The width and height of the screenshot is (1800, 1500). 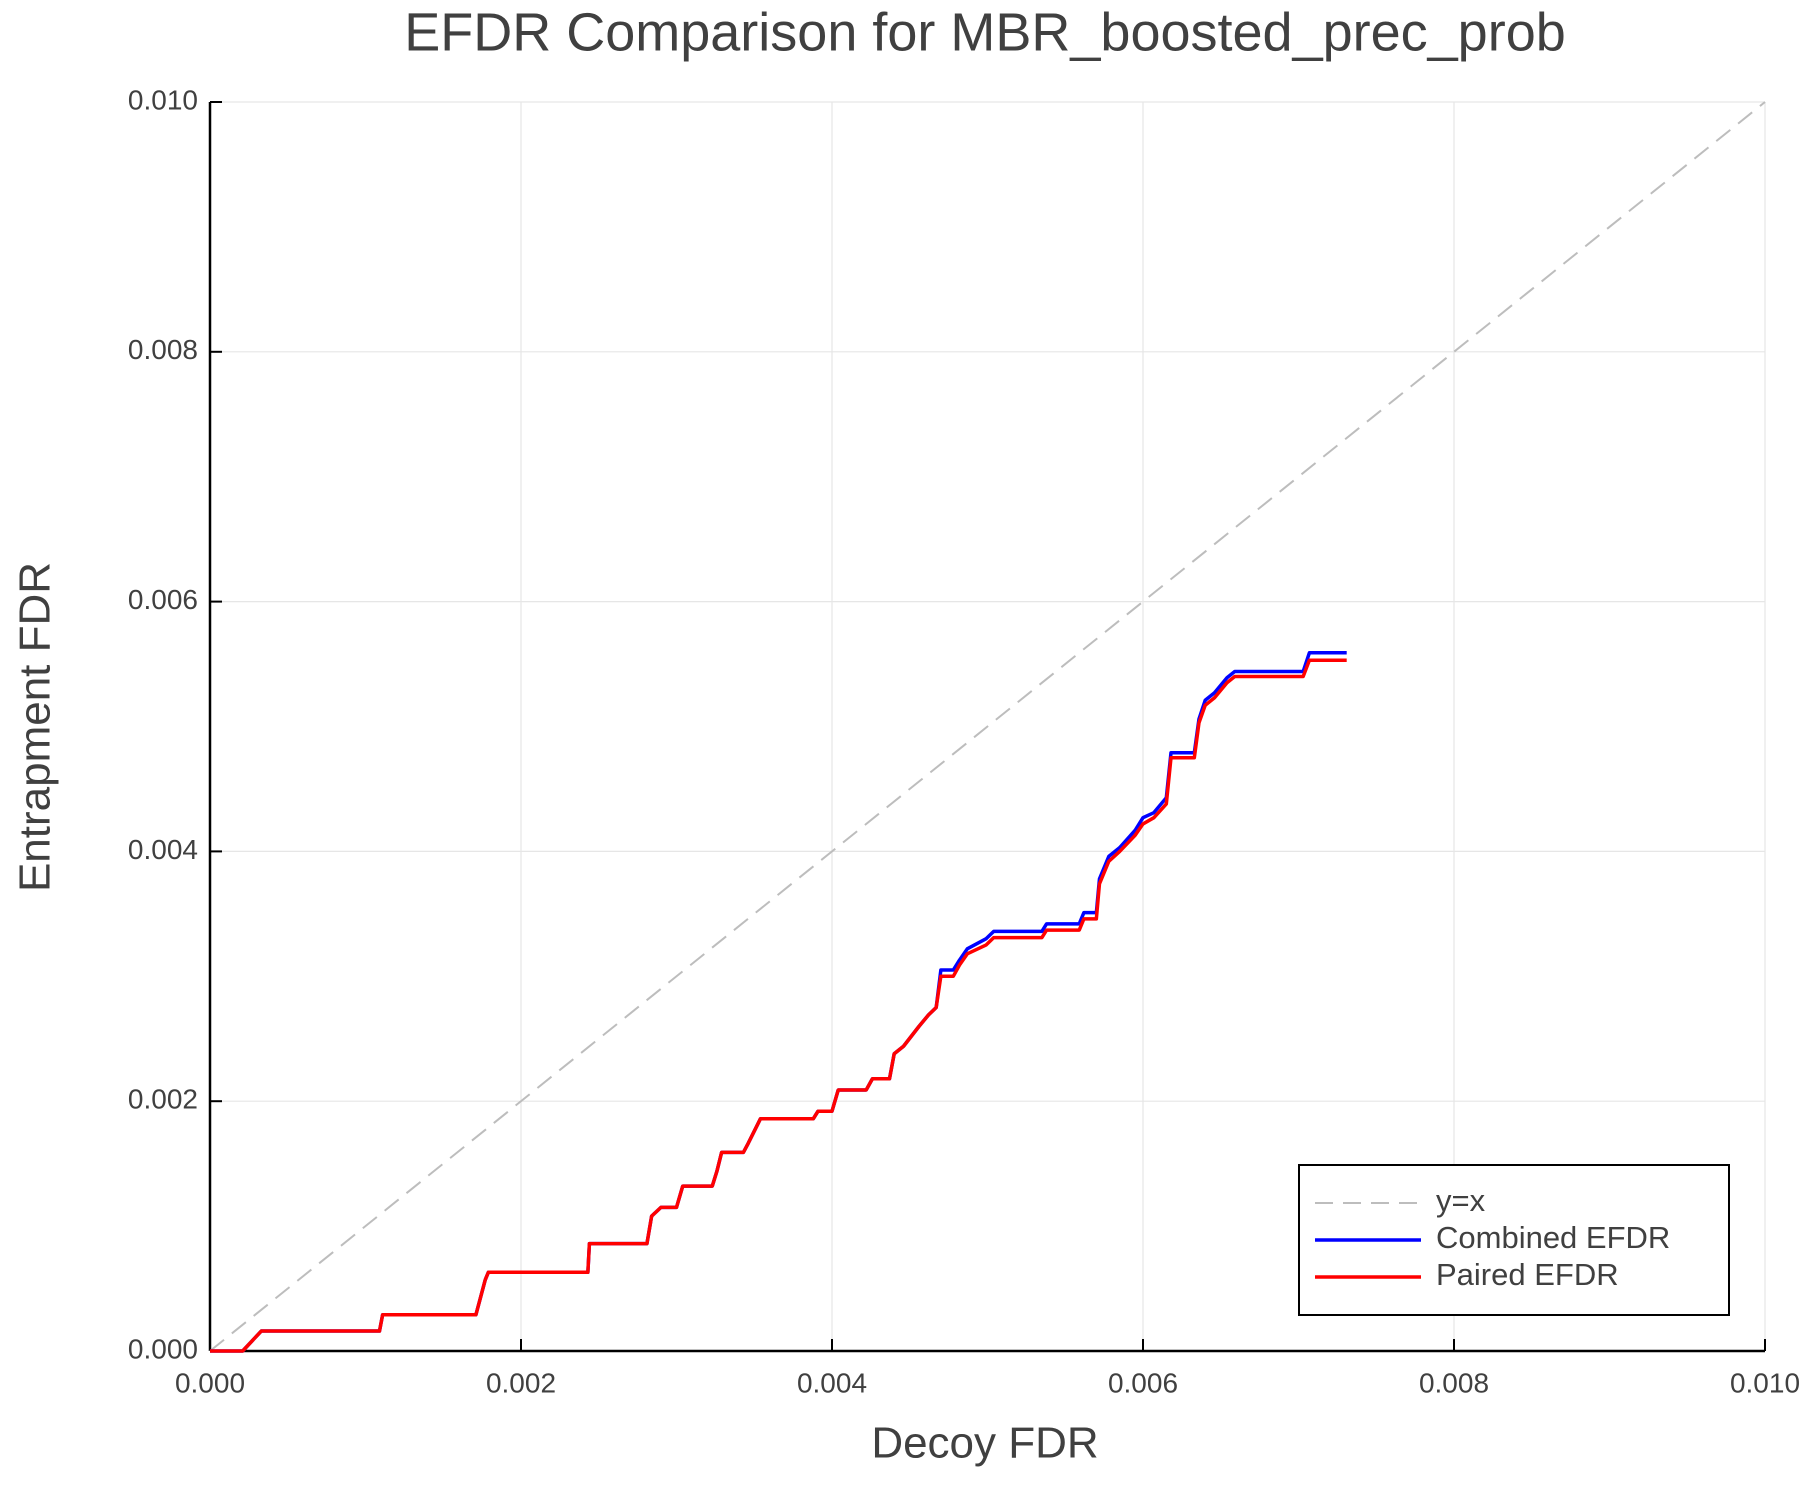 I want to click on x-tick-label: 0.008, so click(x=1454, y=1382).